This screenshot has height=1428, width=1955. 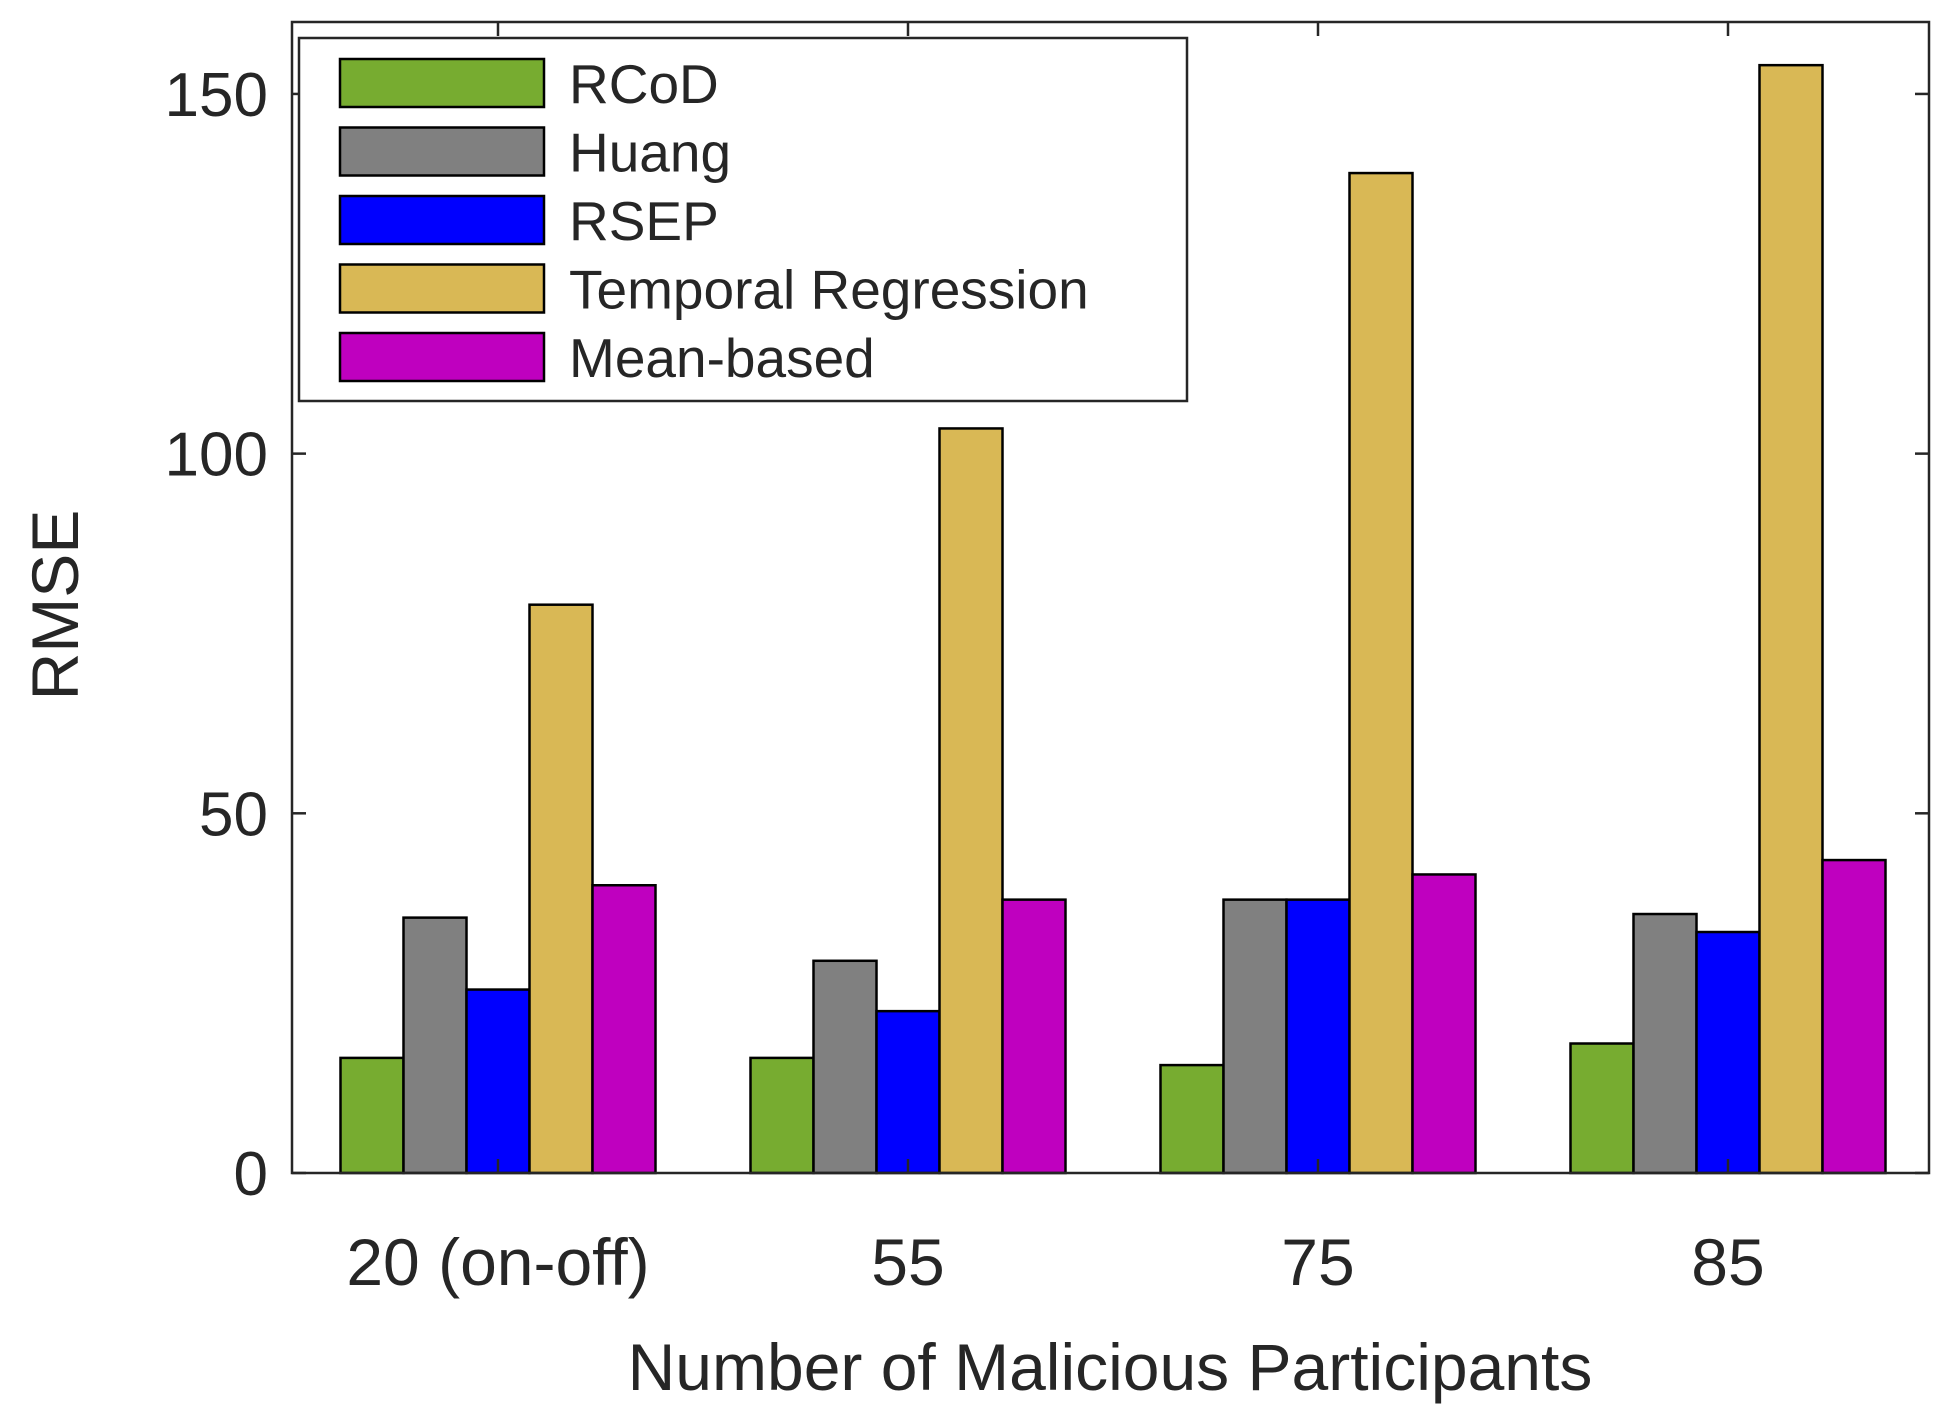 I want to click on y-tick-label: 50, so click(x=233, y=814).